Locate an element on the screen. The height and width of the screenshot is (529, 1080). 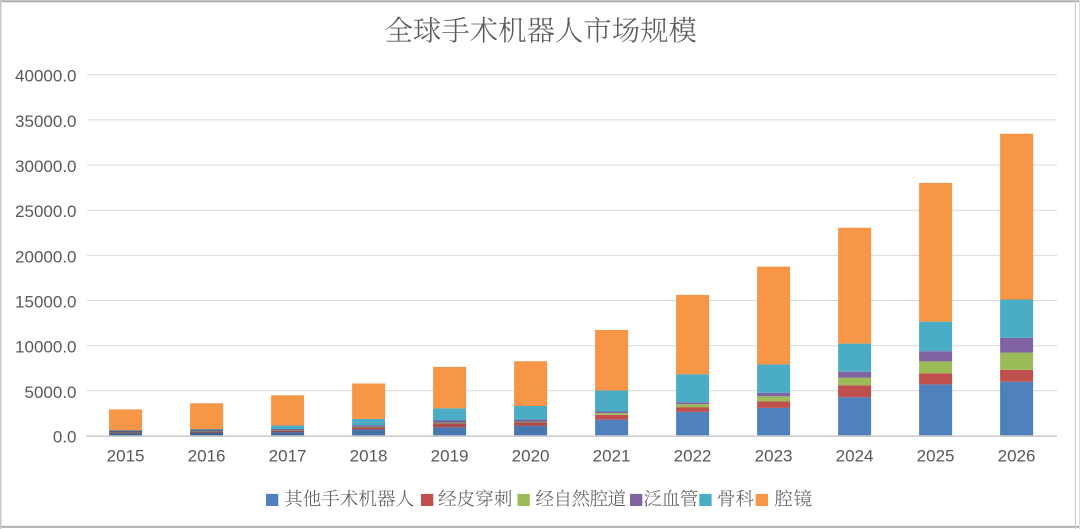
svg-text: 10000.0 is located at coordinates (45, 347).